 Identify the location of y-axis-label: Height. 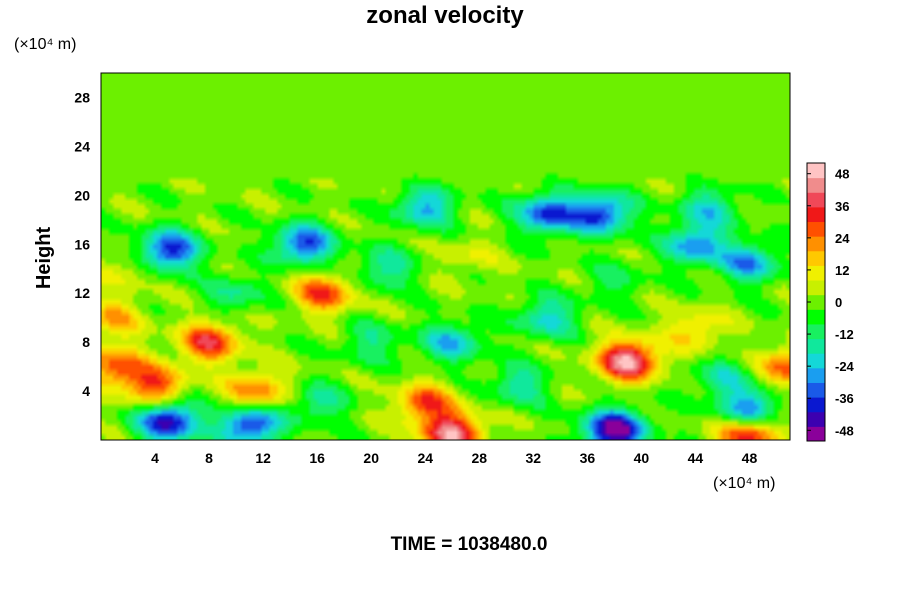
(44, 258).